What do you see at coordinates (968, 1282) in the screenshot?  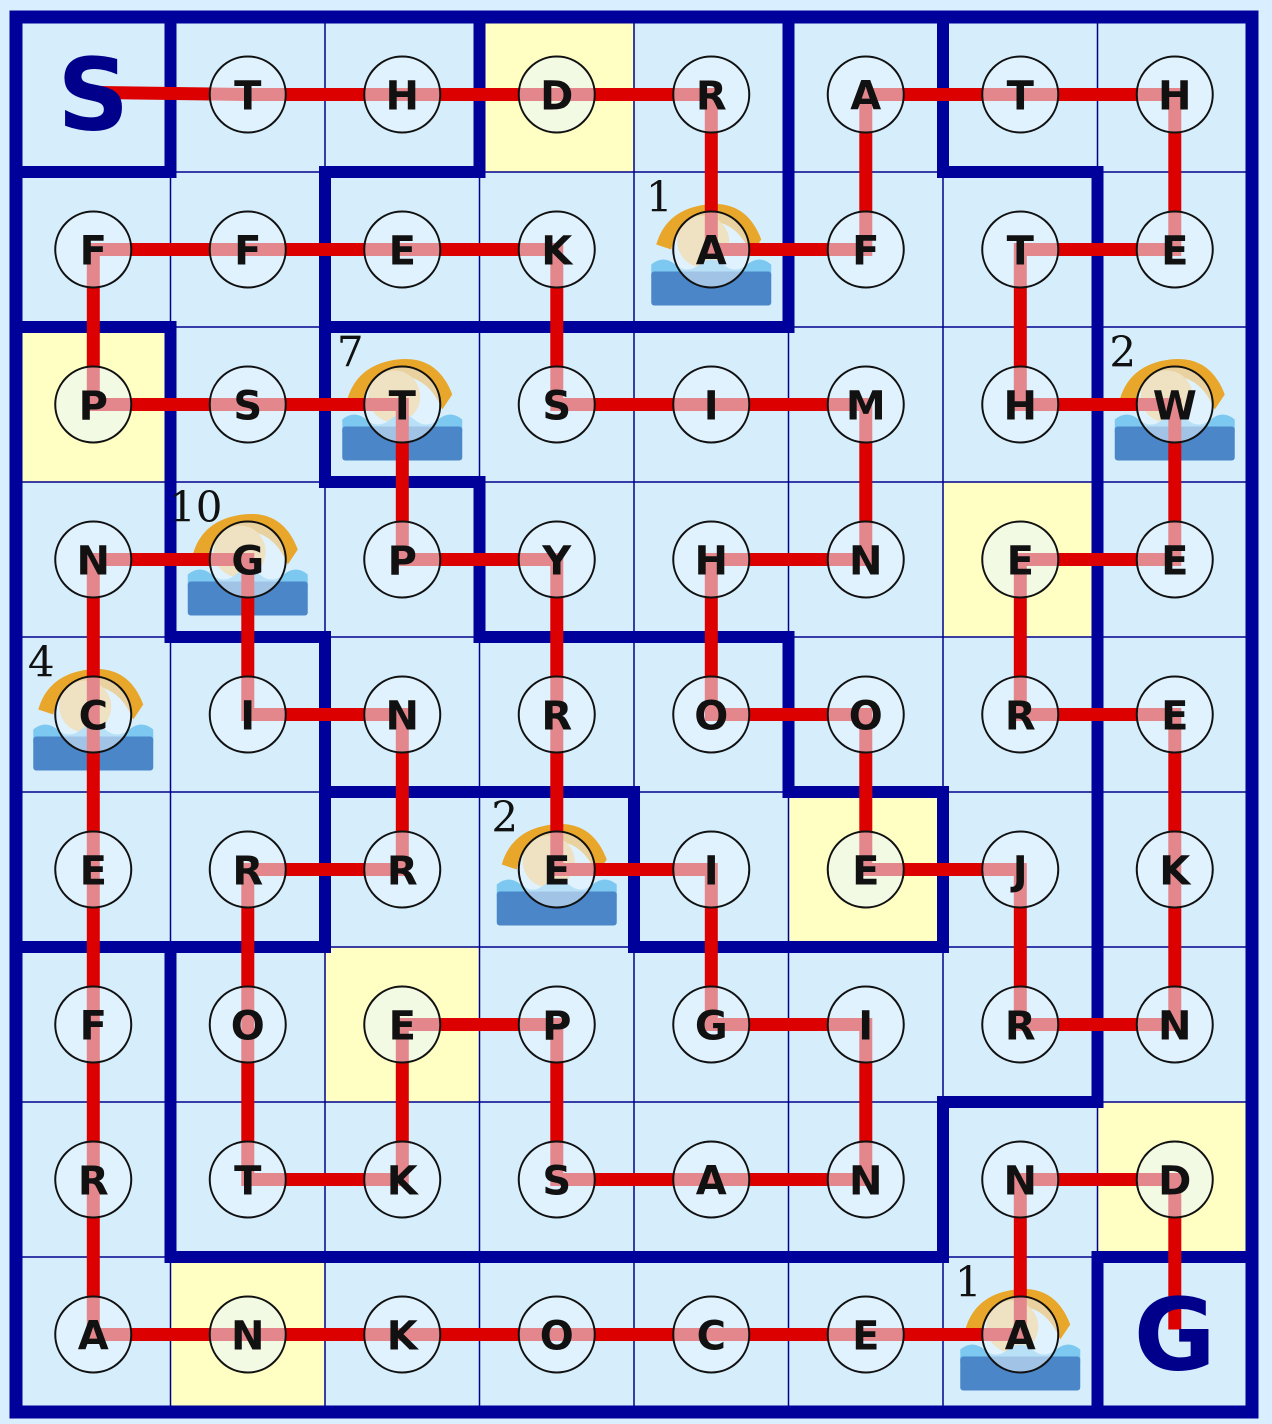 I see `swimmer-count: 1` at bounding box center [968, 1282].